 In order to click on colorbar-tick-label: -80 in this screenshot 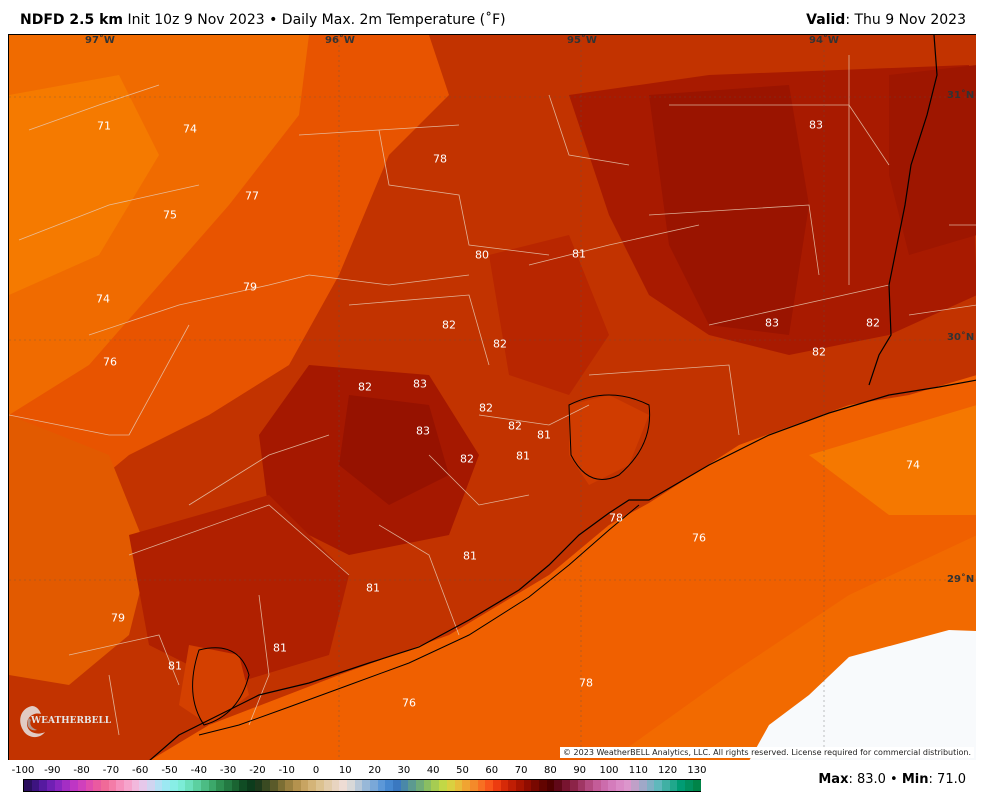, I will do `click(81, 770)`.